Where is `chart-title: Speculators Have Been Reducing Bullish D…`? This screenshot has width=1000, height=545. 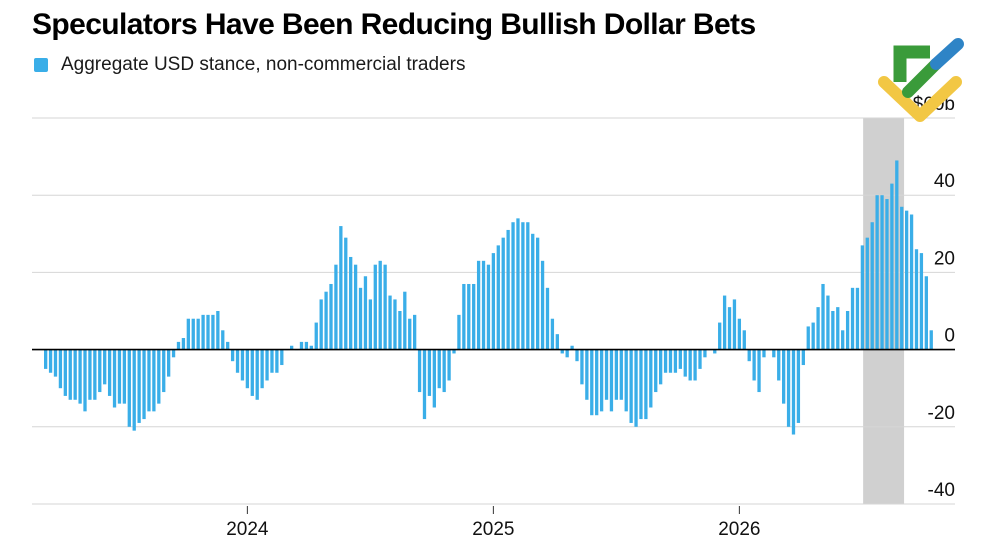 chart-title: Speculators Have Been Reducing Bullish D… is located at coordinates (394, 24).